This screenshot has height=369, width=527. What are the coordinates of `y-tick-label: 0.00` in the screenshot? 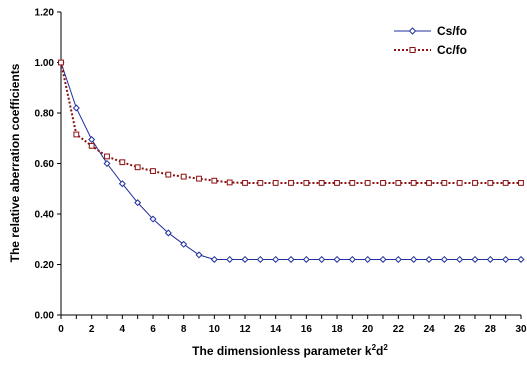 It's located at (45, 316).